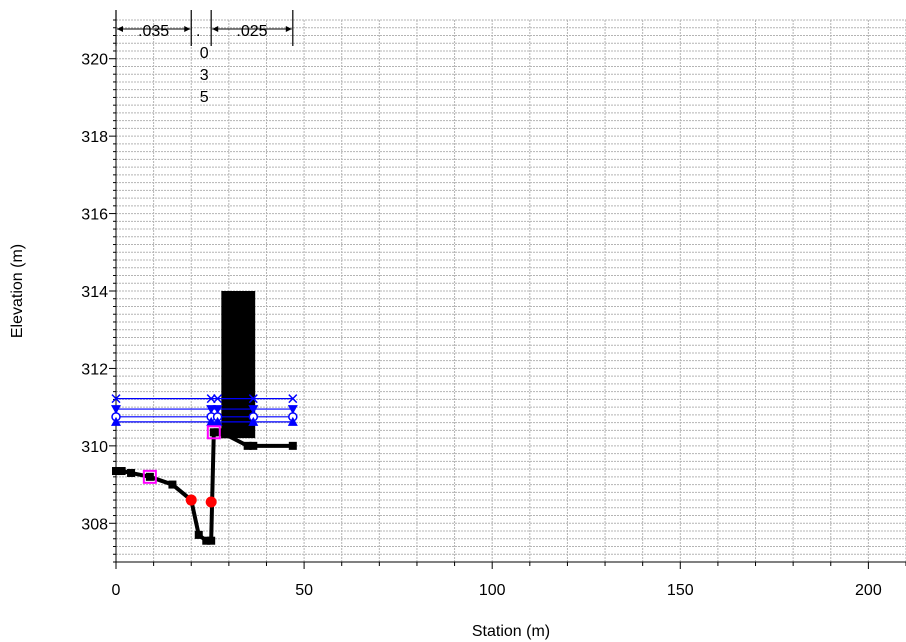  Describe the element at coordinates (204, 75) in the screenshot. I see `n-value-middle-char: 3` at that location.